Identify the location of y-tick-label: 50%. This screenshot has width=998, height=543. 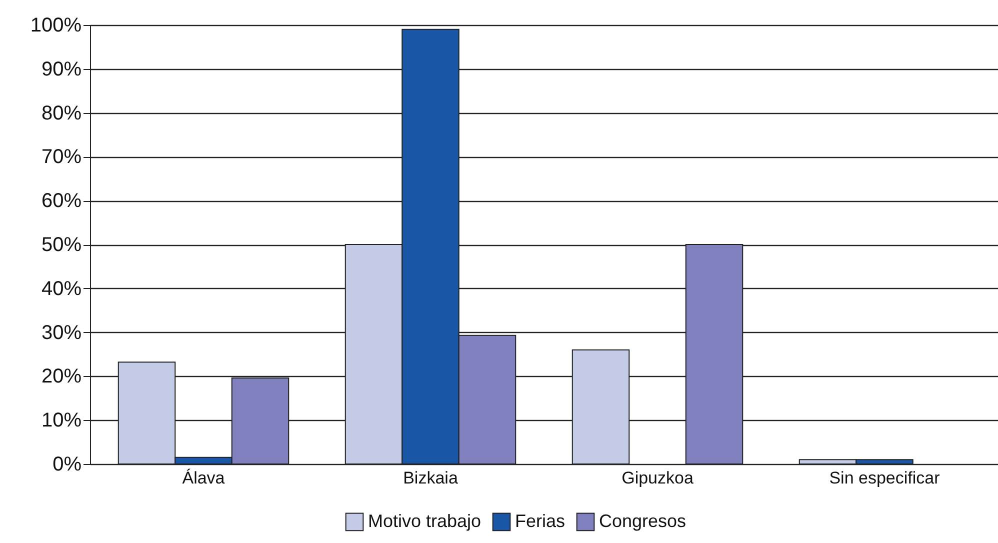
(61, 245).